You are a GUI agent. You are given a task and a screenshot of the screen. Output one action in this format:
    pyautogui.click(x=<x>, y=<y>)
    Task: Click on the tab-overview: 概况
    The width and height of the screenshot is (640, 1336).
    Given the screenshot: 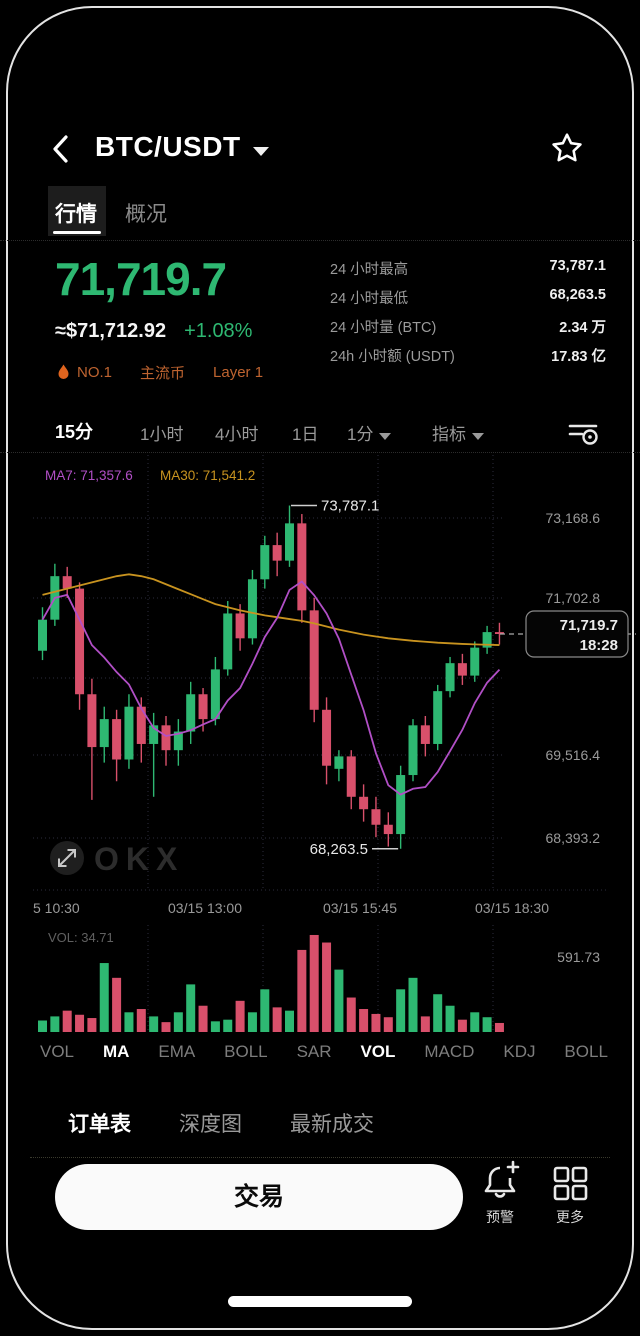 What is the action you would take?
    pyautogui.click(x=146, y=214)
    